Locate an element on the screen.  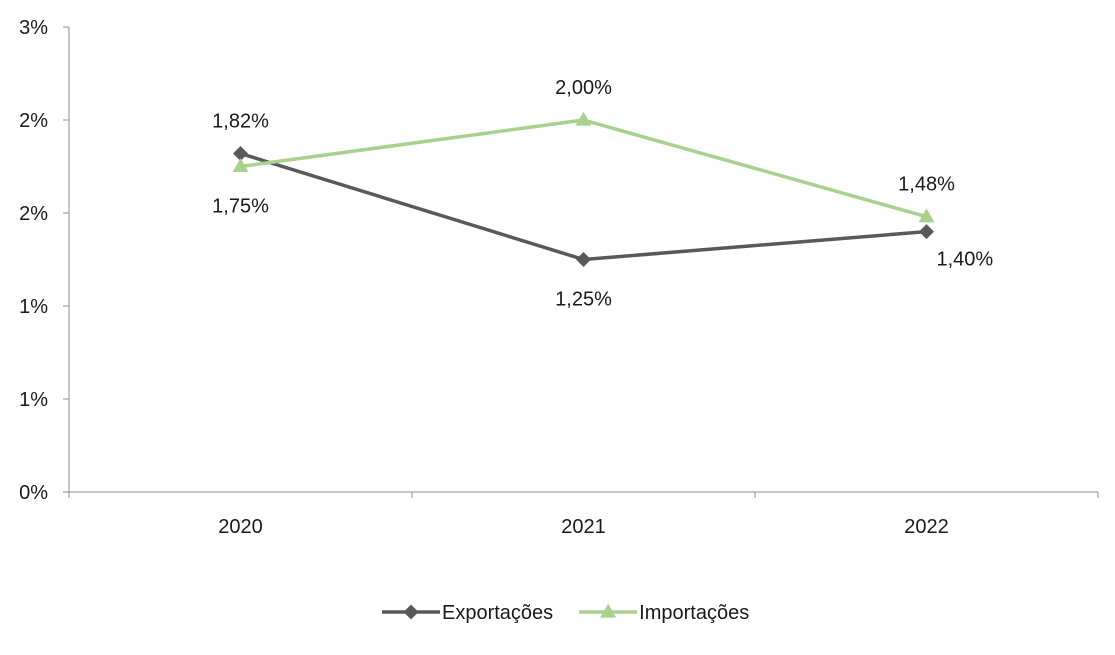
exportacoes-data-label: 1,25% is located at coordinates (583, 300).